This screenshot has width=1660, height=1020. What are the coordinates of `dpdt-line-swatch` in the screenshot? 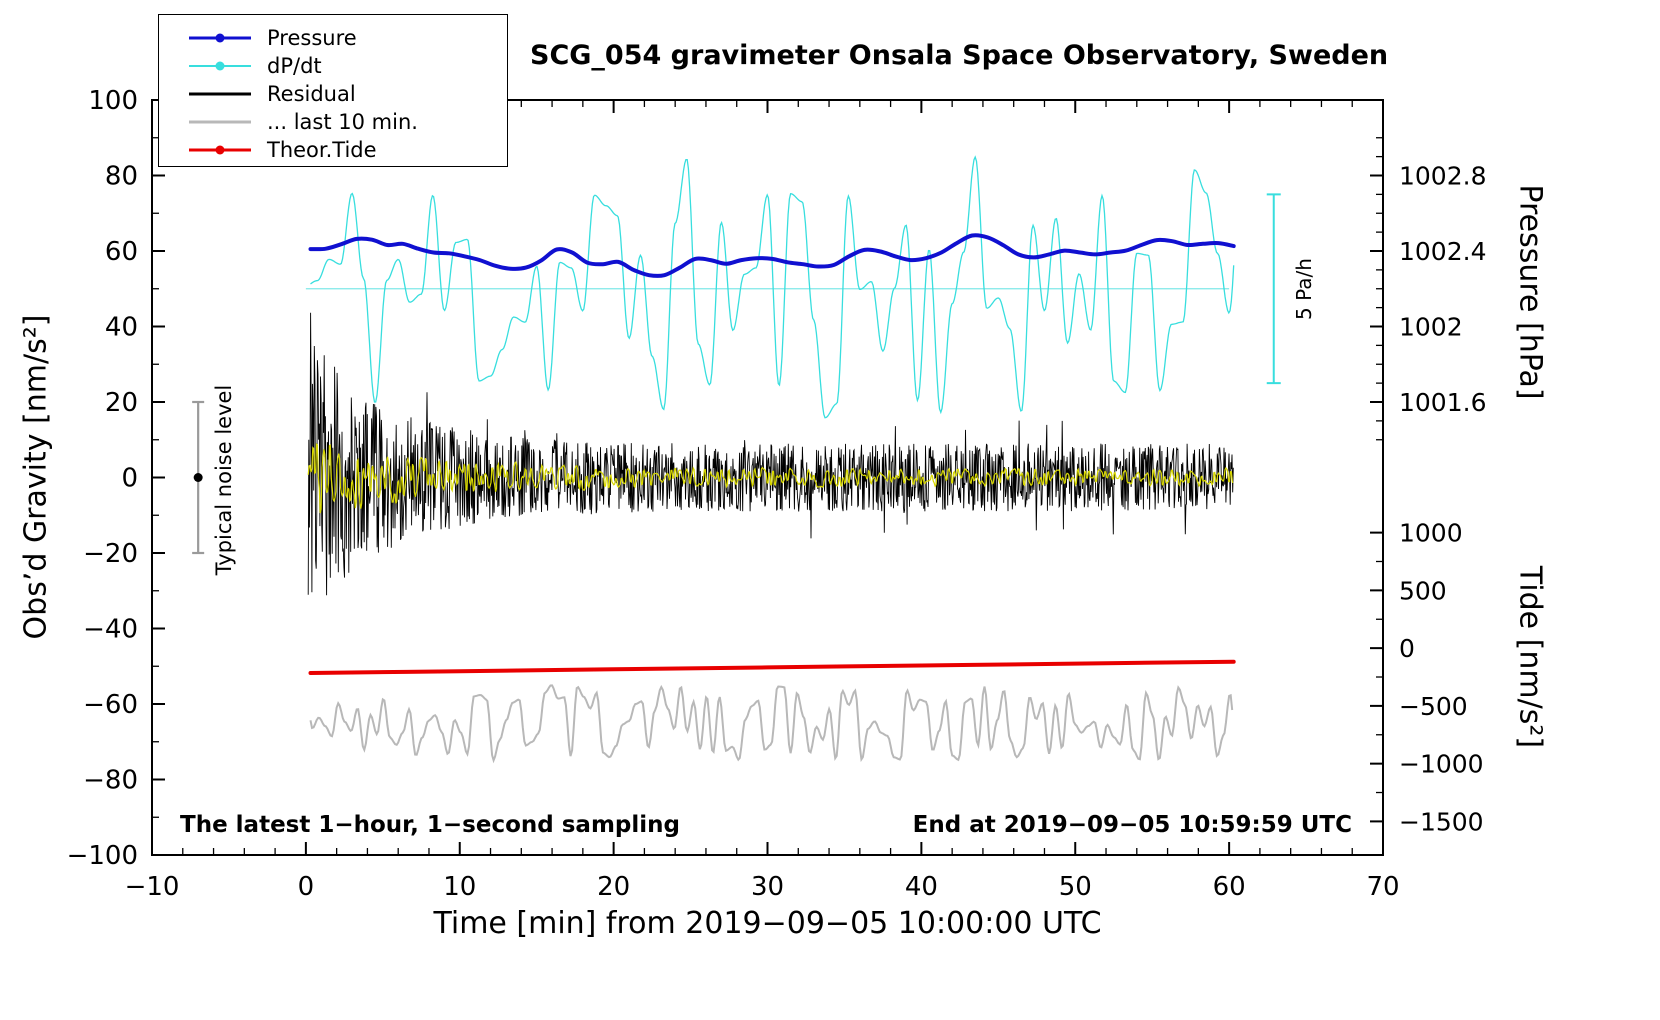 It's located at (220, 66).